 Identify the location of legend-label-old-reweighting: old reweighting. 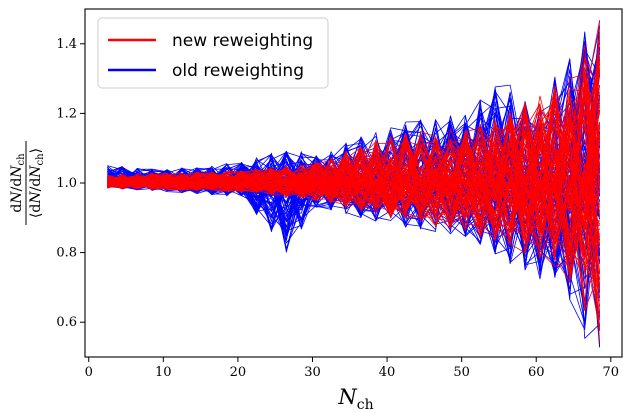
(238, 71).